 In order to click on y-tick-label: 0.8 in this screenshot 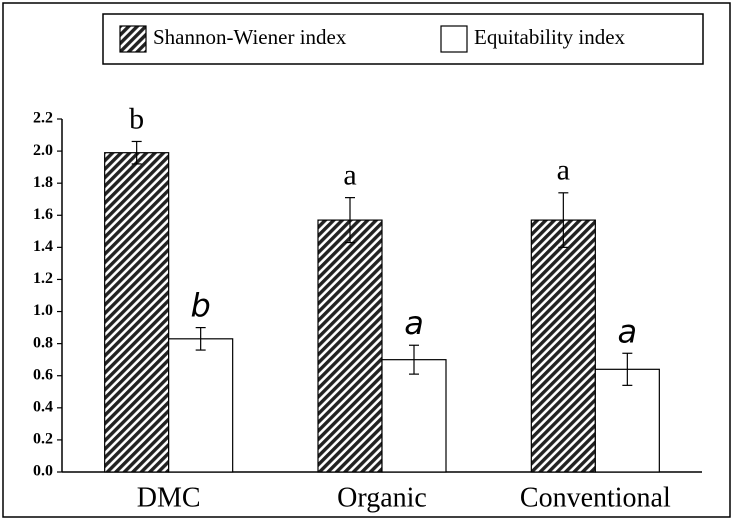, I will do `click(43, 342)`.